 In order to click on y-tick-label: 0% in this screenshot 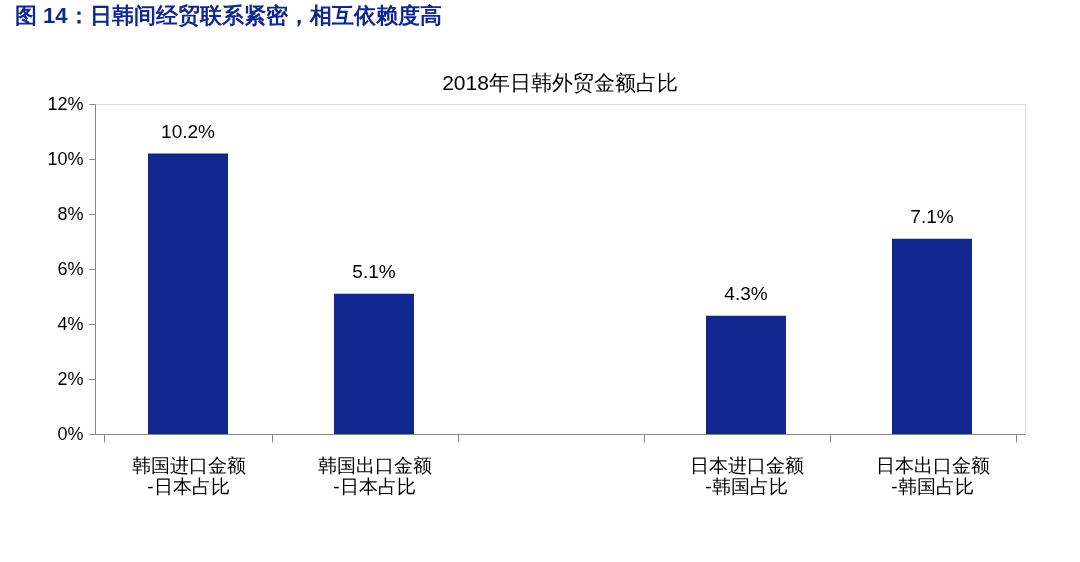, I will do `click(70, 433)`.